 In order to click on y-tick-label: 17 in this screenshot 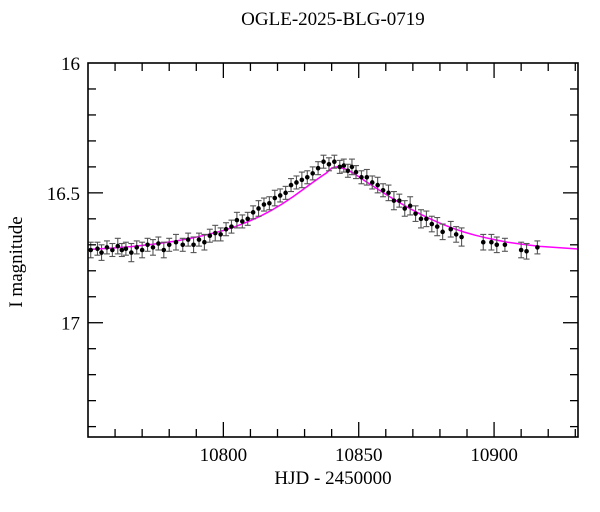, I will do `click(70, 324)`.